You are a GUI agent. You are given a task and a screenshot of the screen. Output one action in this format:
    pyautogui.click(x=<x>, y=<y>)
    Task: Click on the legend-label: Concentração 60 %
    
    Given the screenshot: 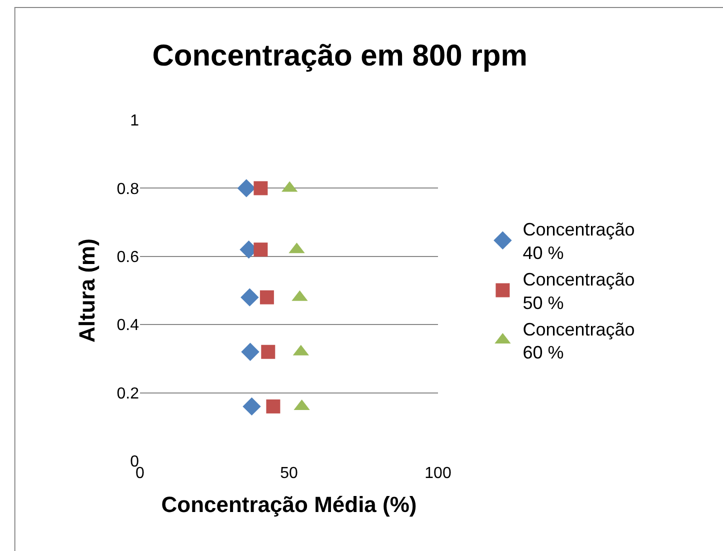 What is the action you would take?
    pyautogui.click(x=578, y=341)
    